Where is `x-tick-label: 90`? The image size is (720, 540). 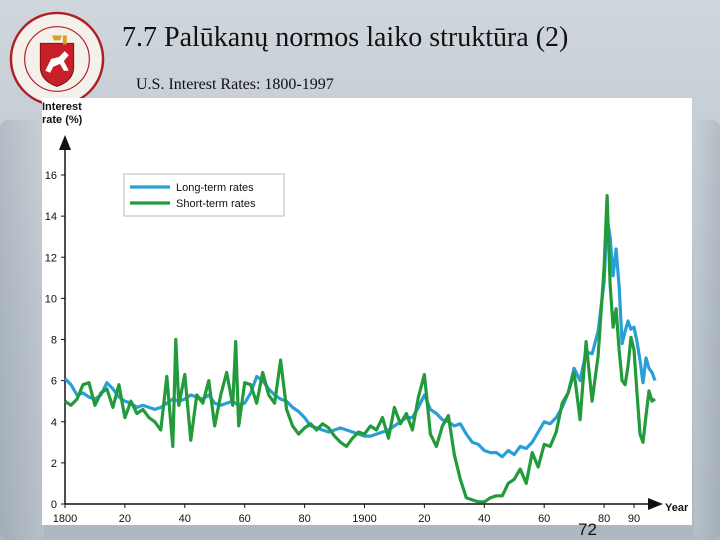 x-tick-label: 90 is located at coordinates (634, 519).